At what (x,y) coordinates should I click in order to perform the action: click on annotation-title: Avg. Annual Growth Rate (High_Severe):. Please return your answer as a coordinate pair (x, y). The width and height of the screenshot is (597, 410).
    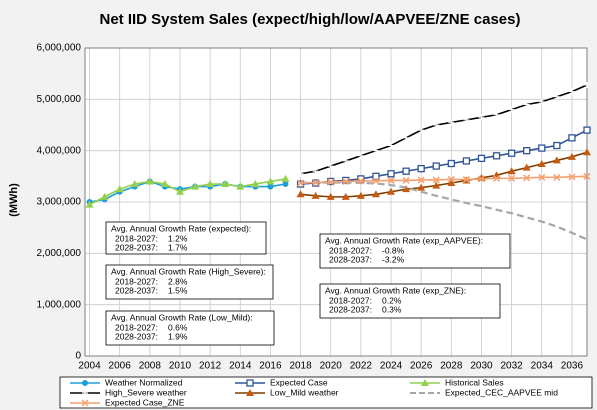
    Looking at the image, I should click on (188, 271).